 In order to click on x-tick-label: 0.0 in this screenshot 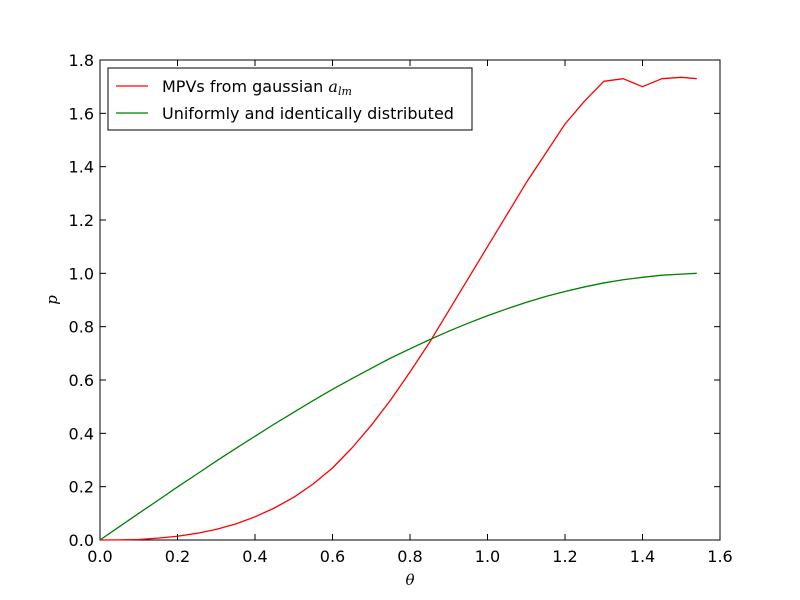, I will do `click(99, 556)`.